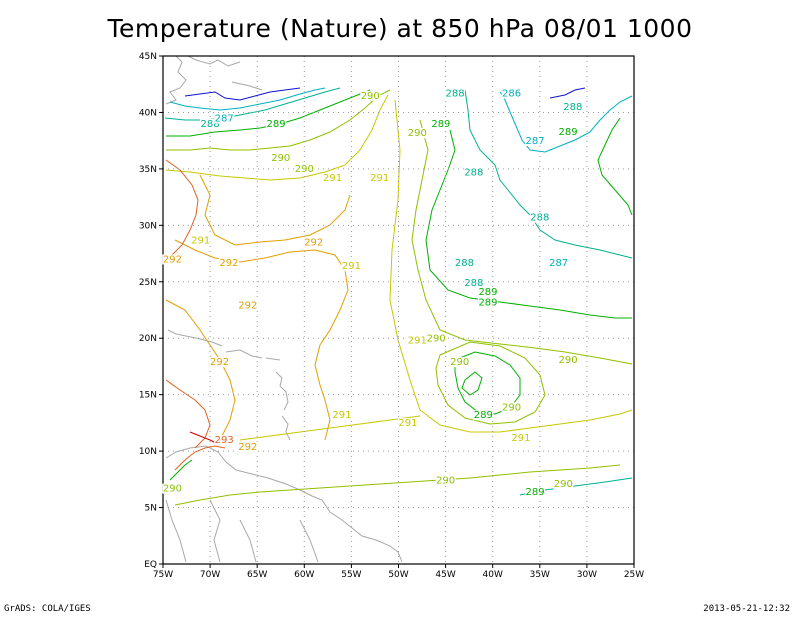  What do you see at coordinates (47, 609) in the screenshot?
I see `footer-credit: GrADS: COLA/IGES` at bounding box center [47, 609].